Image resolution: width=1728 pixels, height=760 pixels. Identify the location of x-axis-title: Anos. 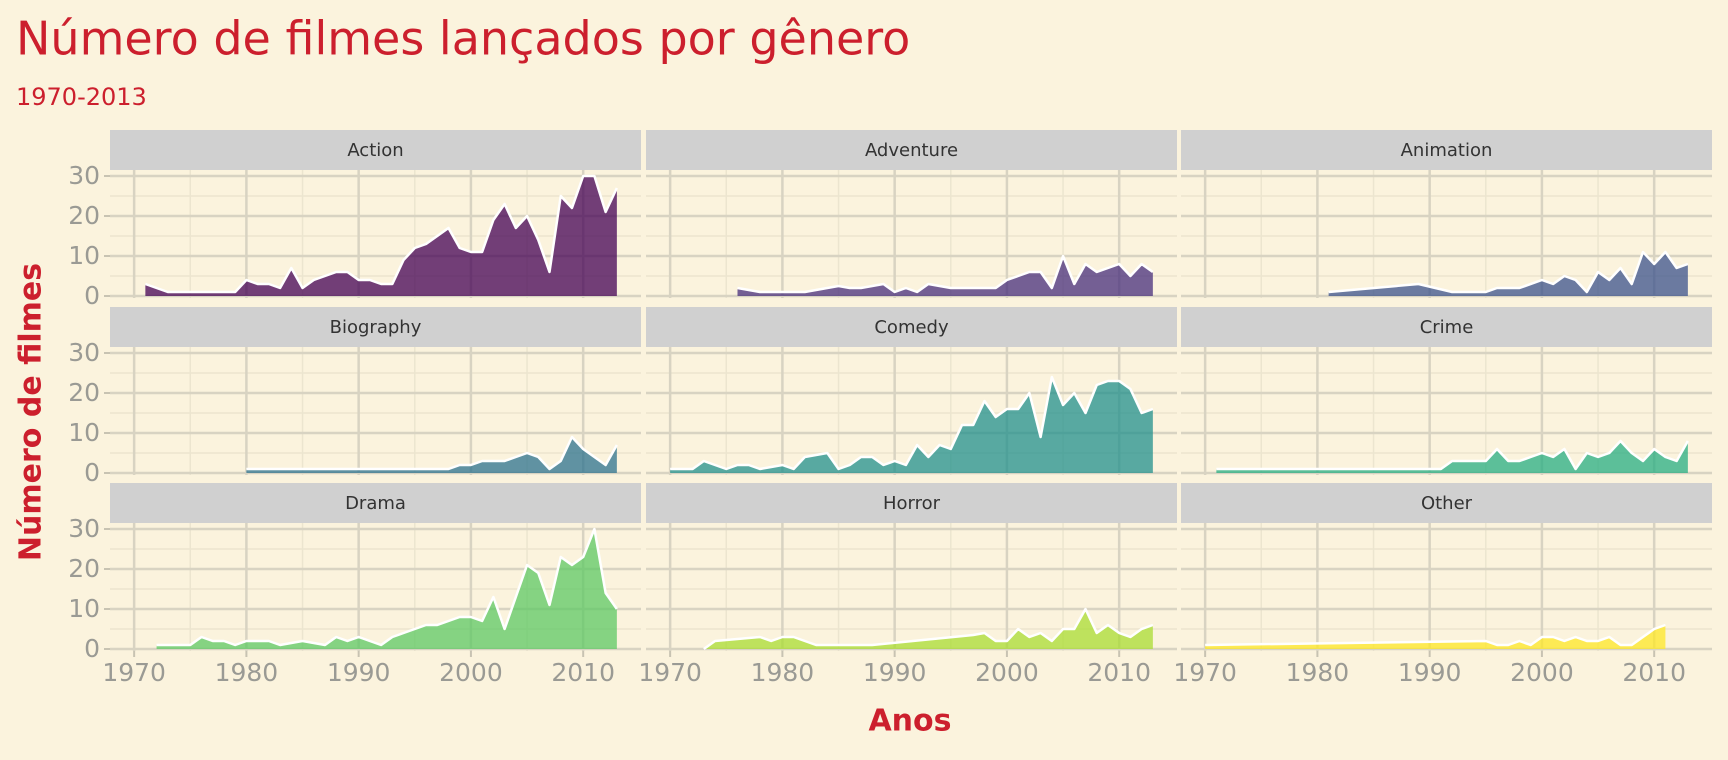
(909, 721).